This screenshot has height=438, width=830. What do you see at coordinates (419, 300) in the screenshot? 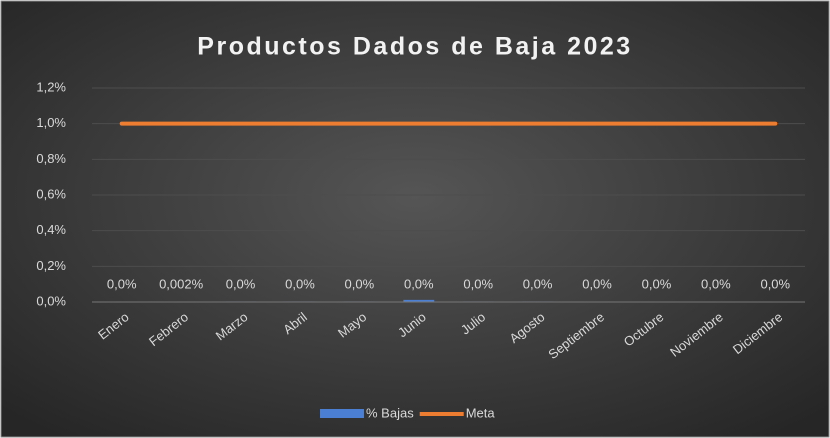
I see `bar` at bounding box center [419, 300].